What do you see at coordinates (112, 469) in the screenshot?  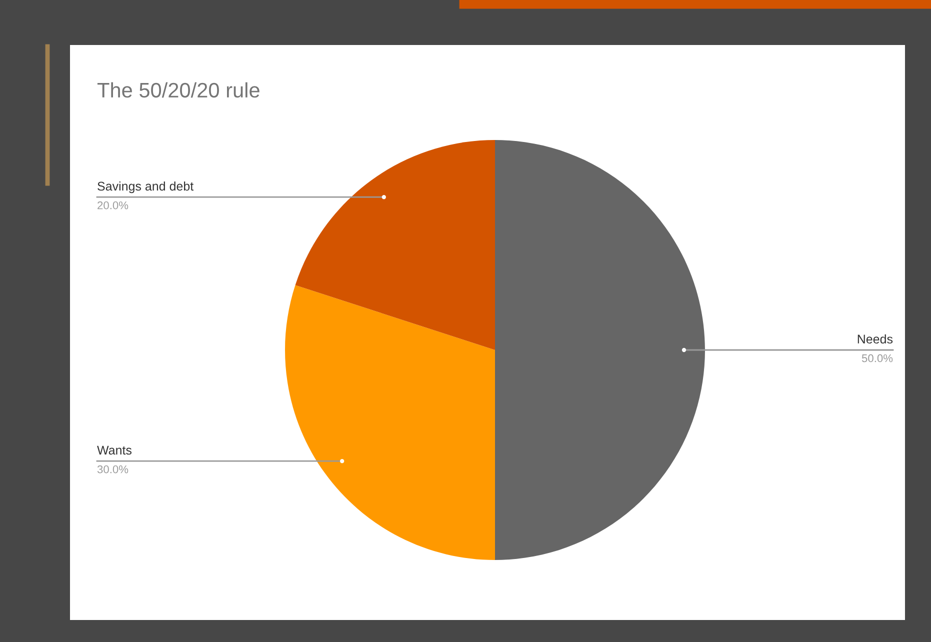 I see `data-label: 30.0%` at bounding box center [112, 469].